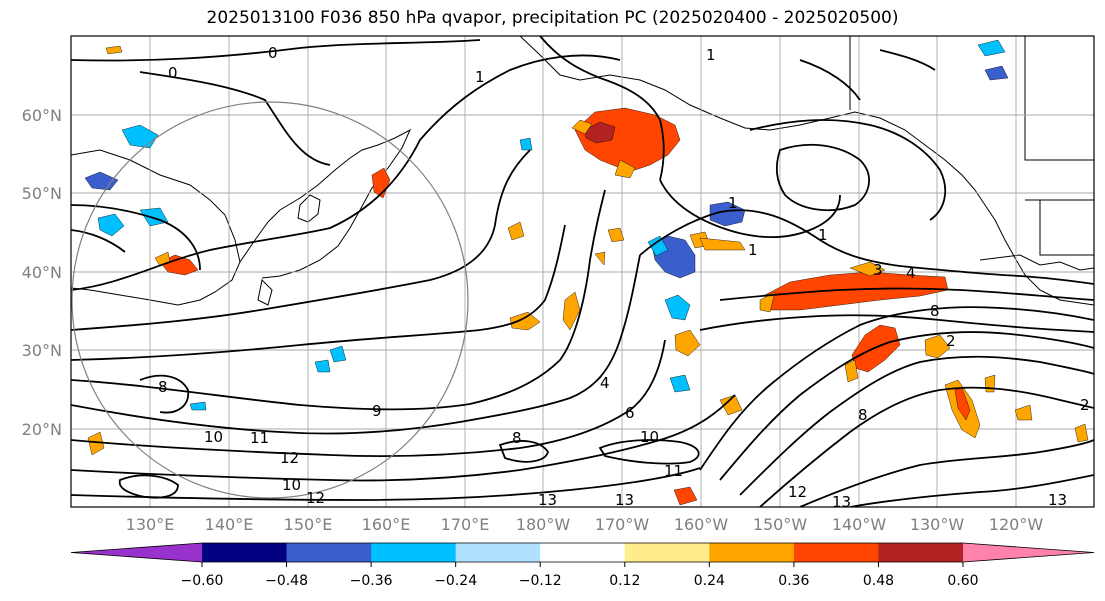  I want to click on colorbar-tick-label: 0.60, so click(962, 581).